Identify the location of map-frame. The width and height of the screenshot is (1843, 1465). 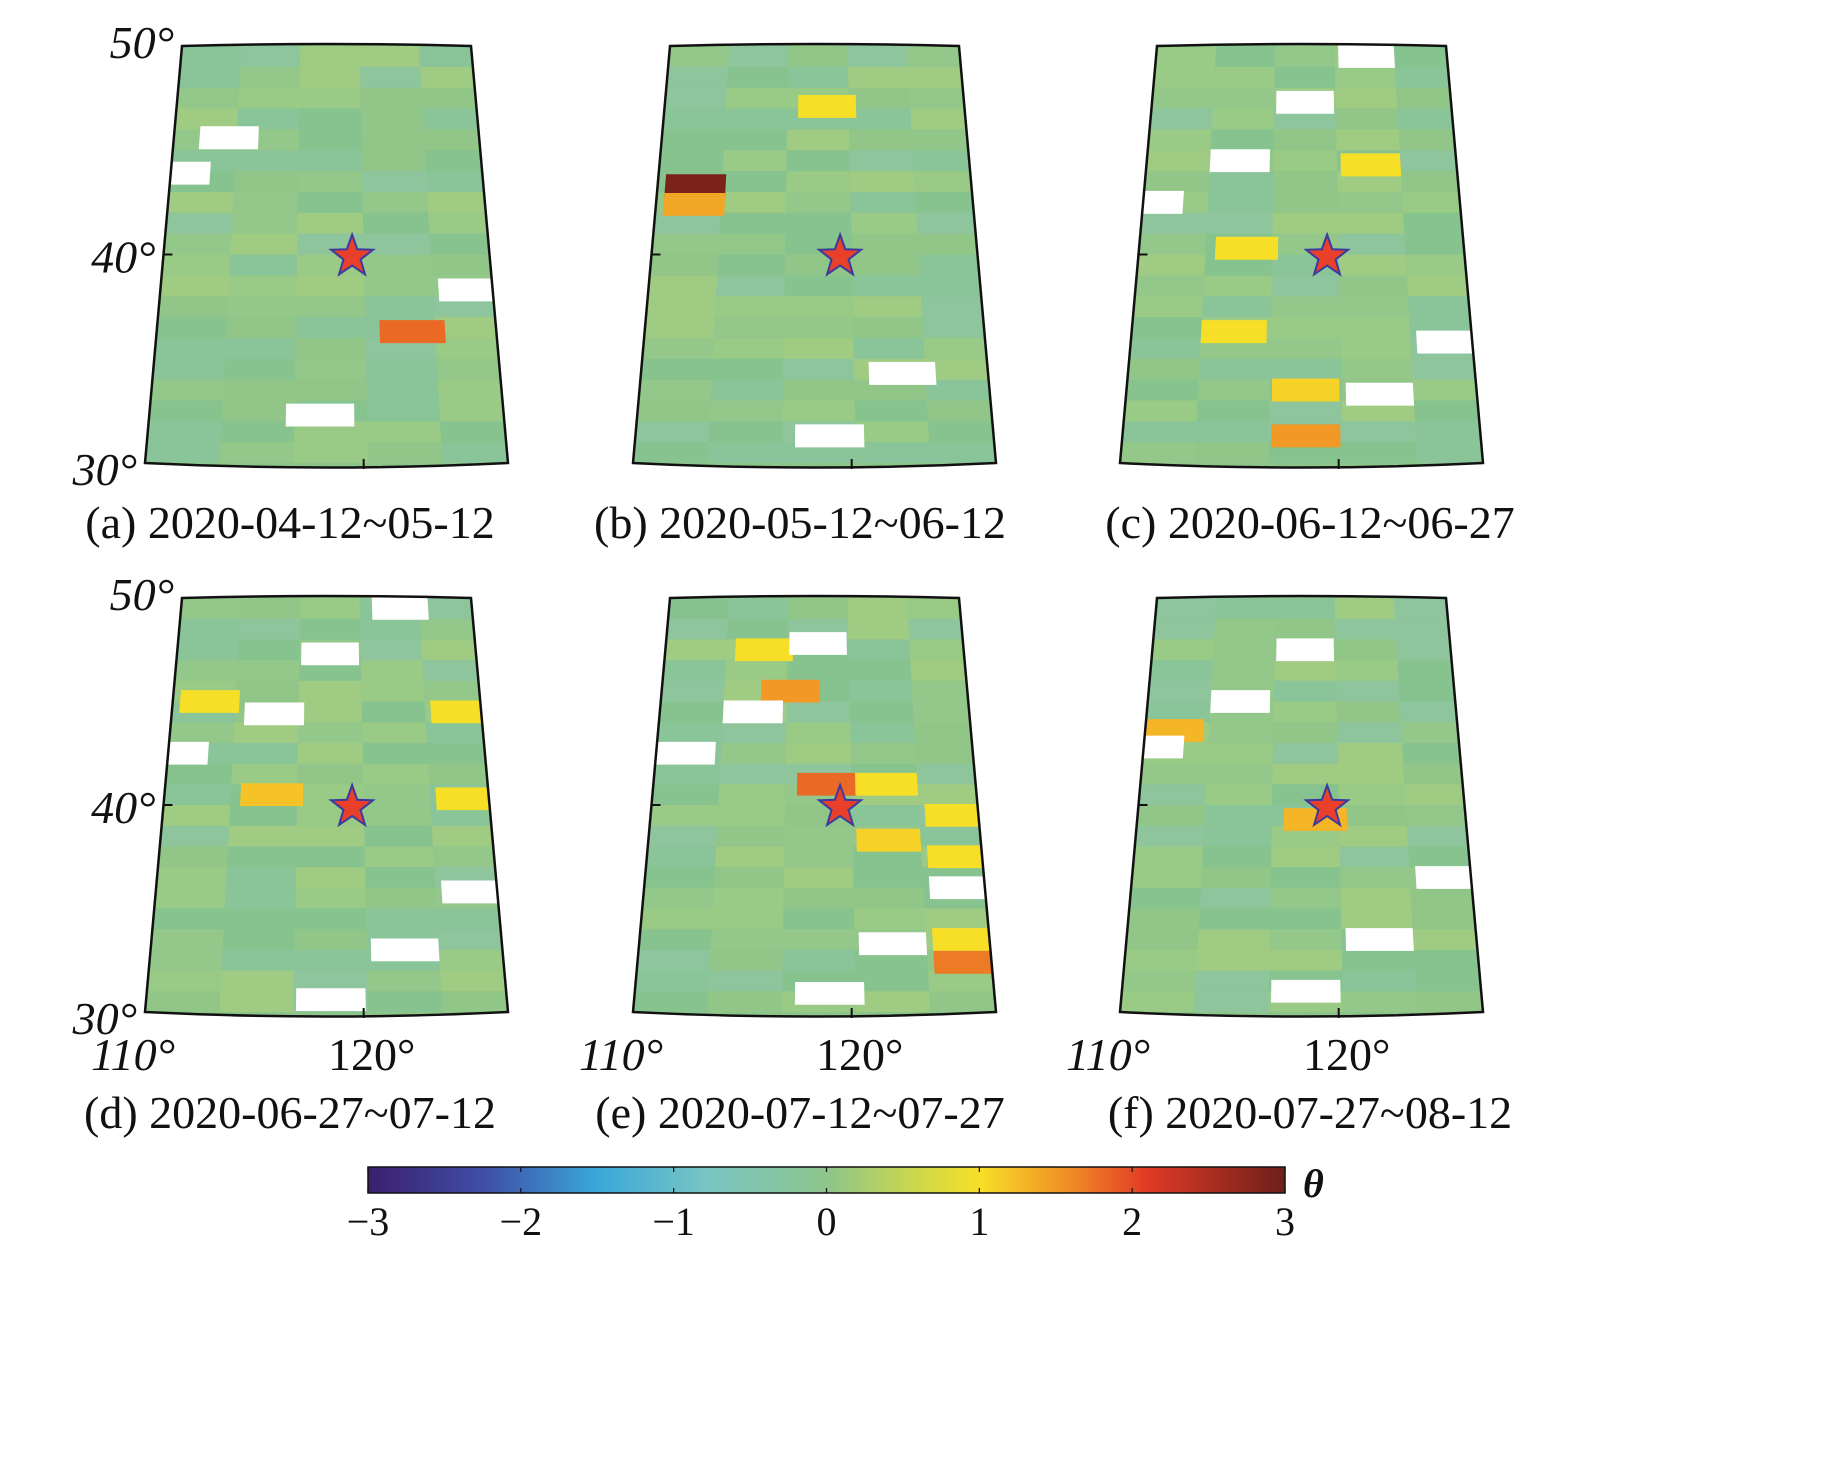
(326, 806).